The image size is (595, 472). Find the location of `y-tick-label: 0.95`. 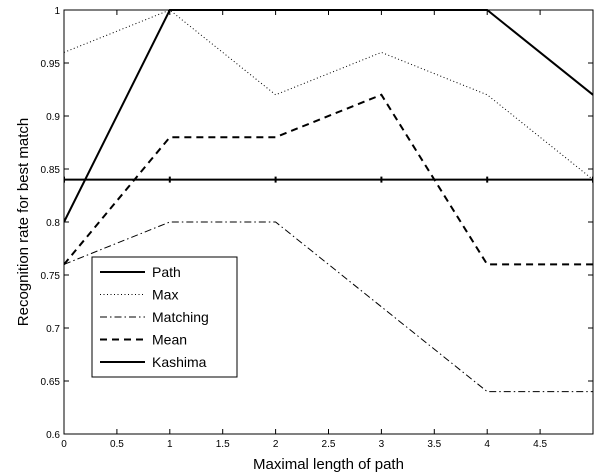

y-tick-label: 0.95 is located at coordinates (51, 64).